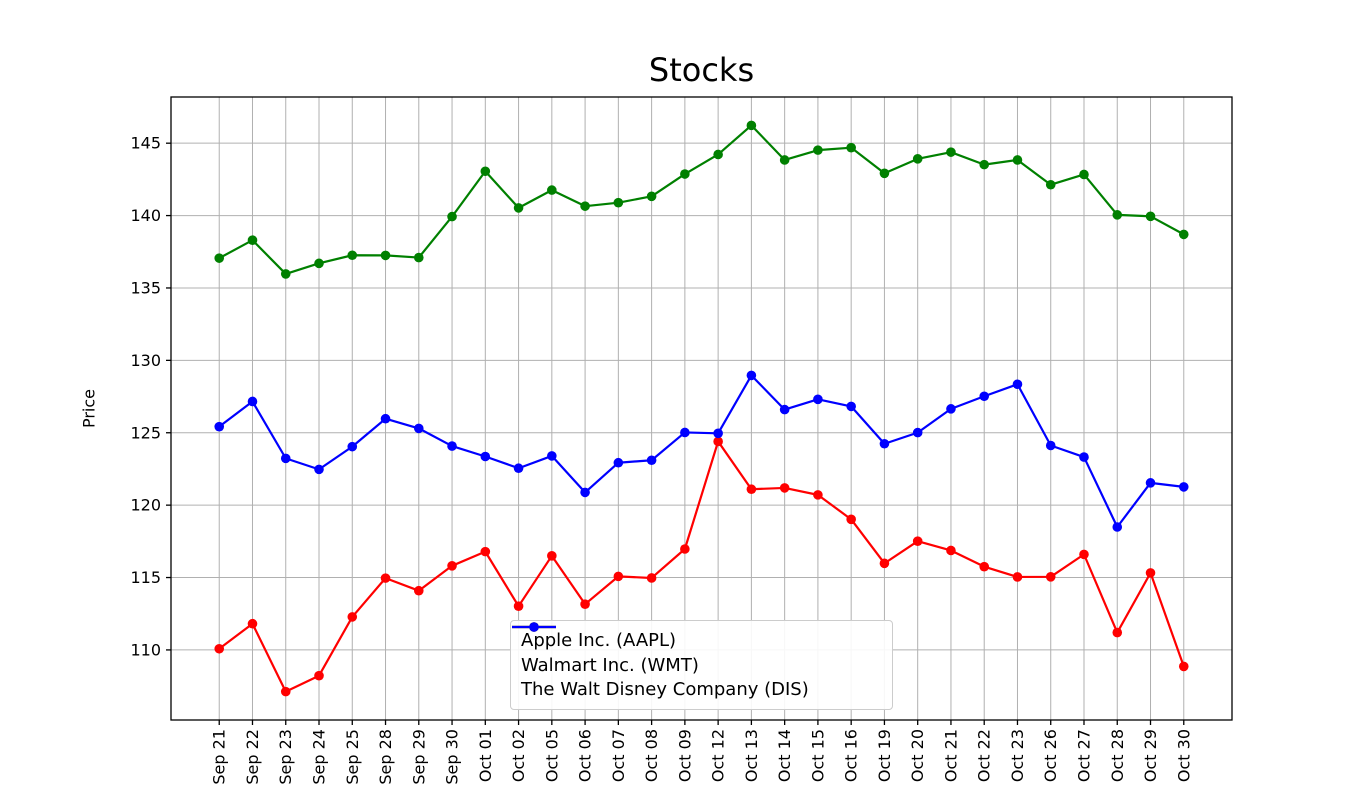  I want to click on legend-label-aapl: Apple Inc. (AAPL), so click(599, 640).